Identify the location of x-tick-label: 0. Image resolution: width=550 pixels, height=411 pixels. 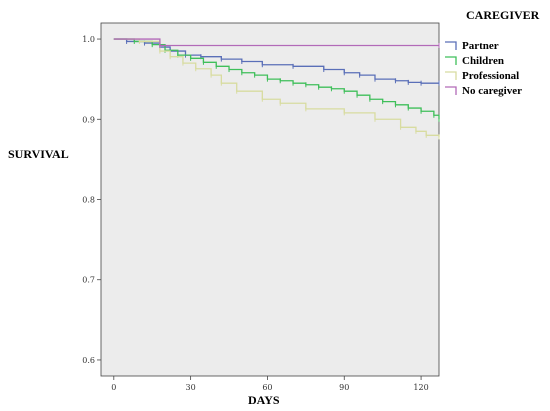
(113, 387).